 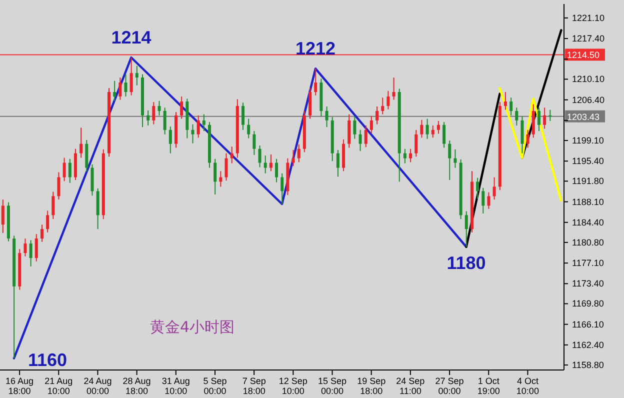 What do you see at coordinates (588, 263) in the screenshot?
I see `y-tick-label: 1177.10` at bounding box center [588, 263].